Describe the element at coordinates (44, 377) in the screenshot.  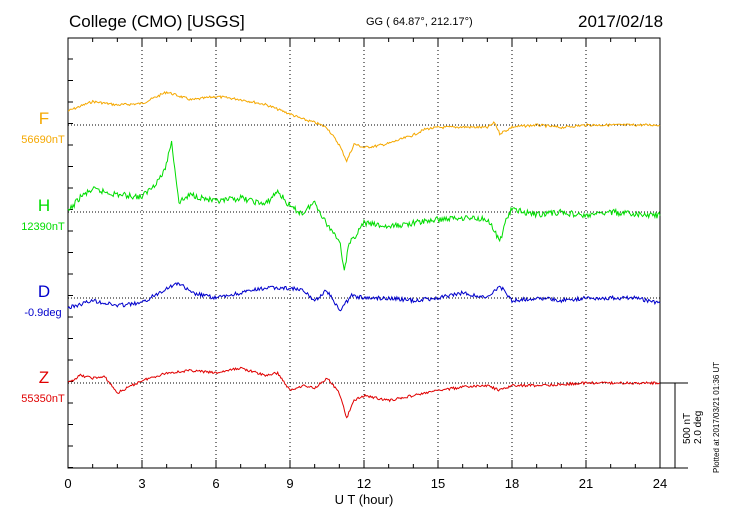
I see `series-label-z: Z` at that location.